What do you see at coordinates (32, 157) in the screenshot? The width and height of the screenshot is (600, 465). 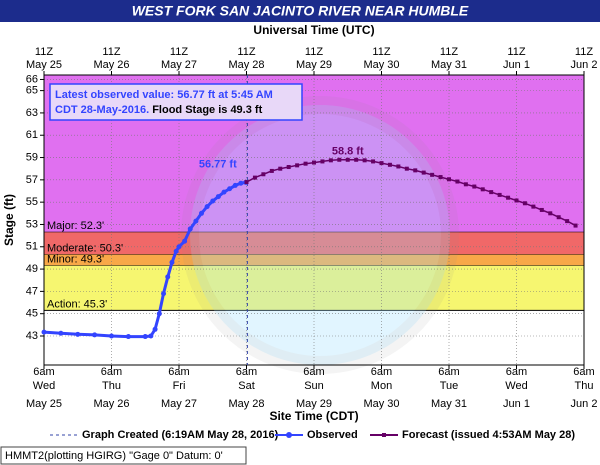 I see `y-tick-label: 59` at bounding box center [32, 157].